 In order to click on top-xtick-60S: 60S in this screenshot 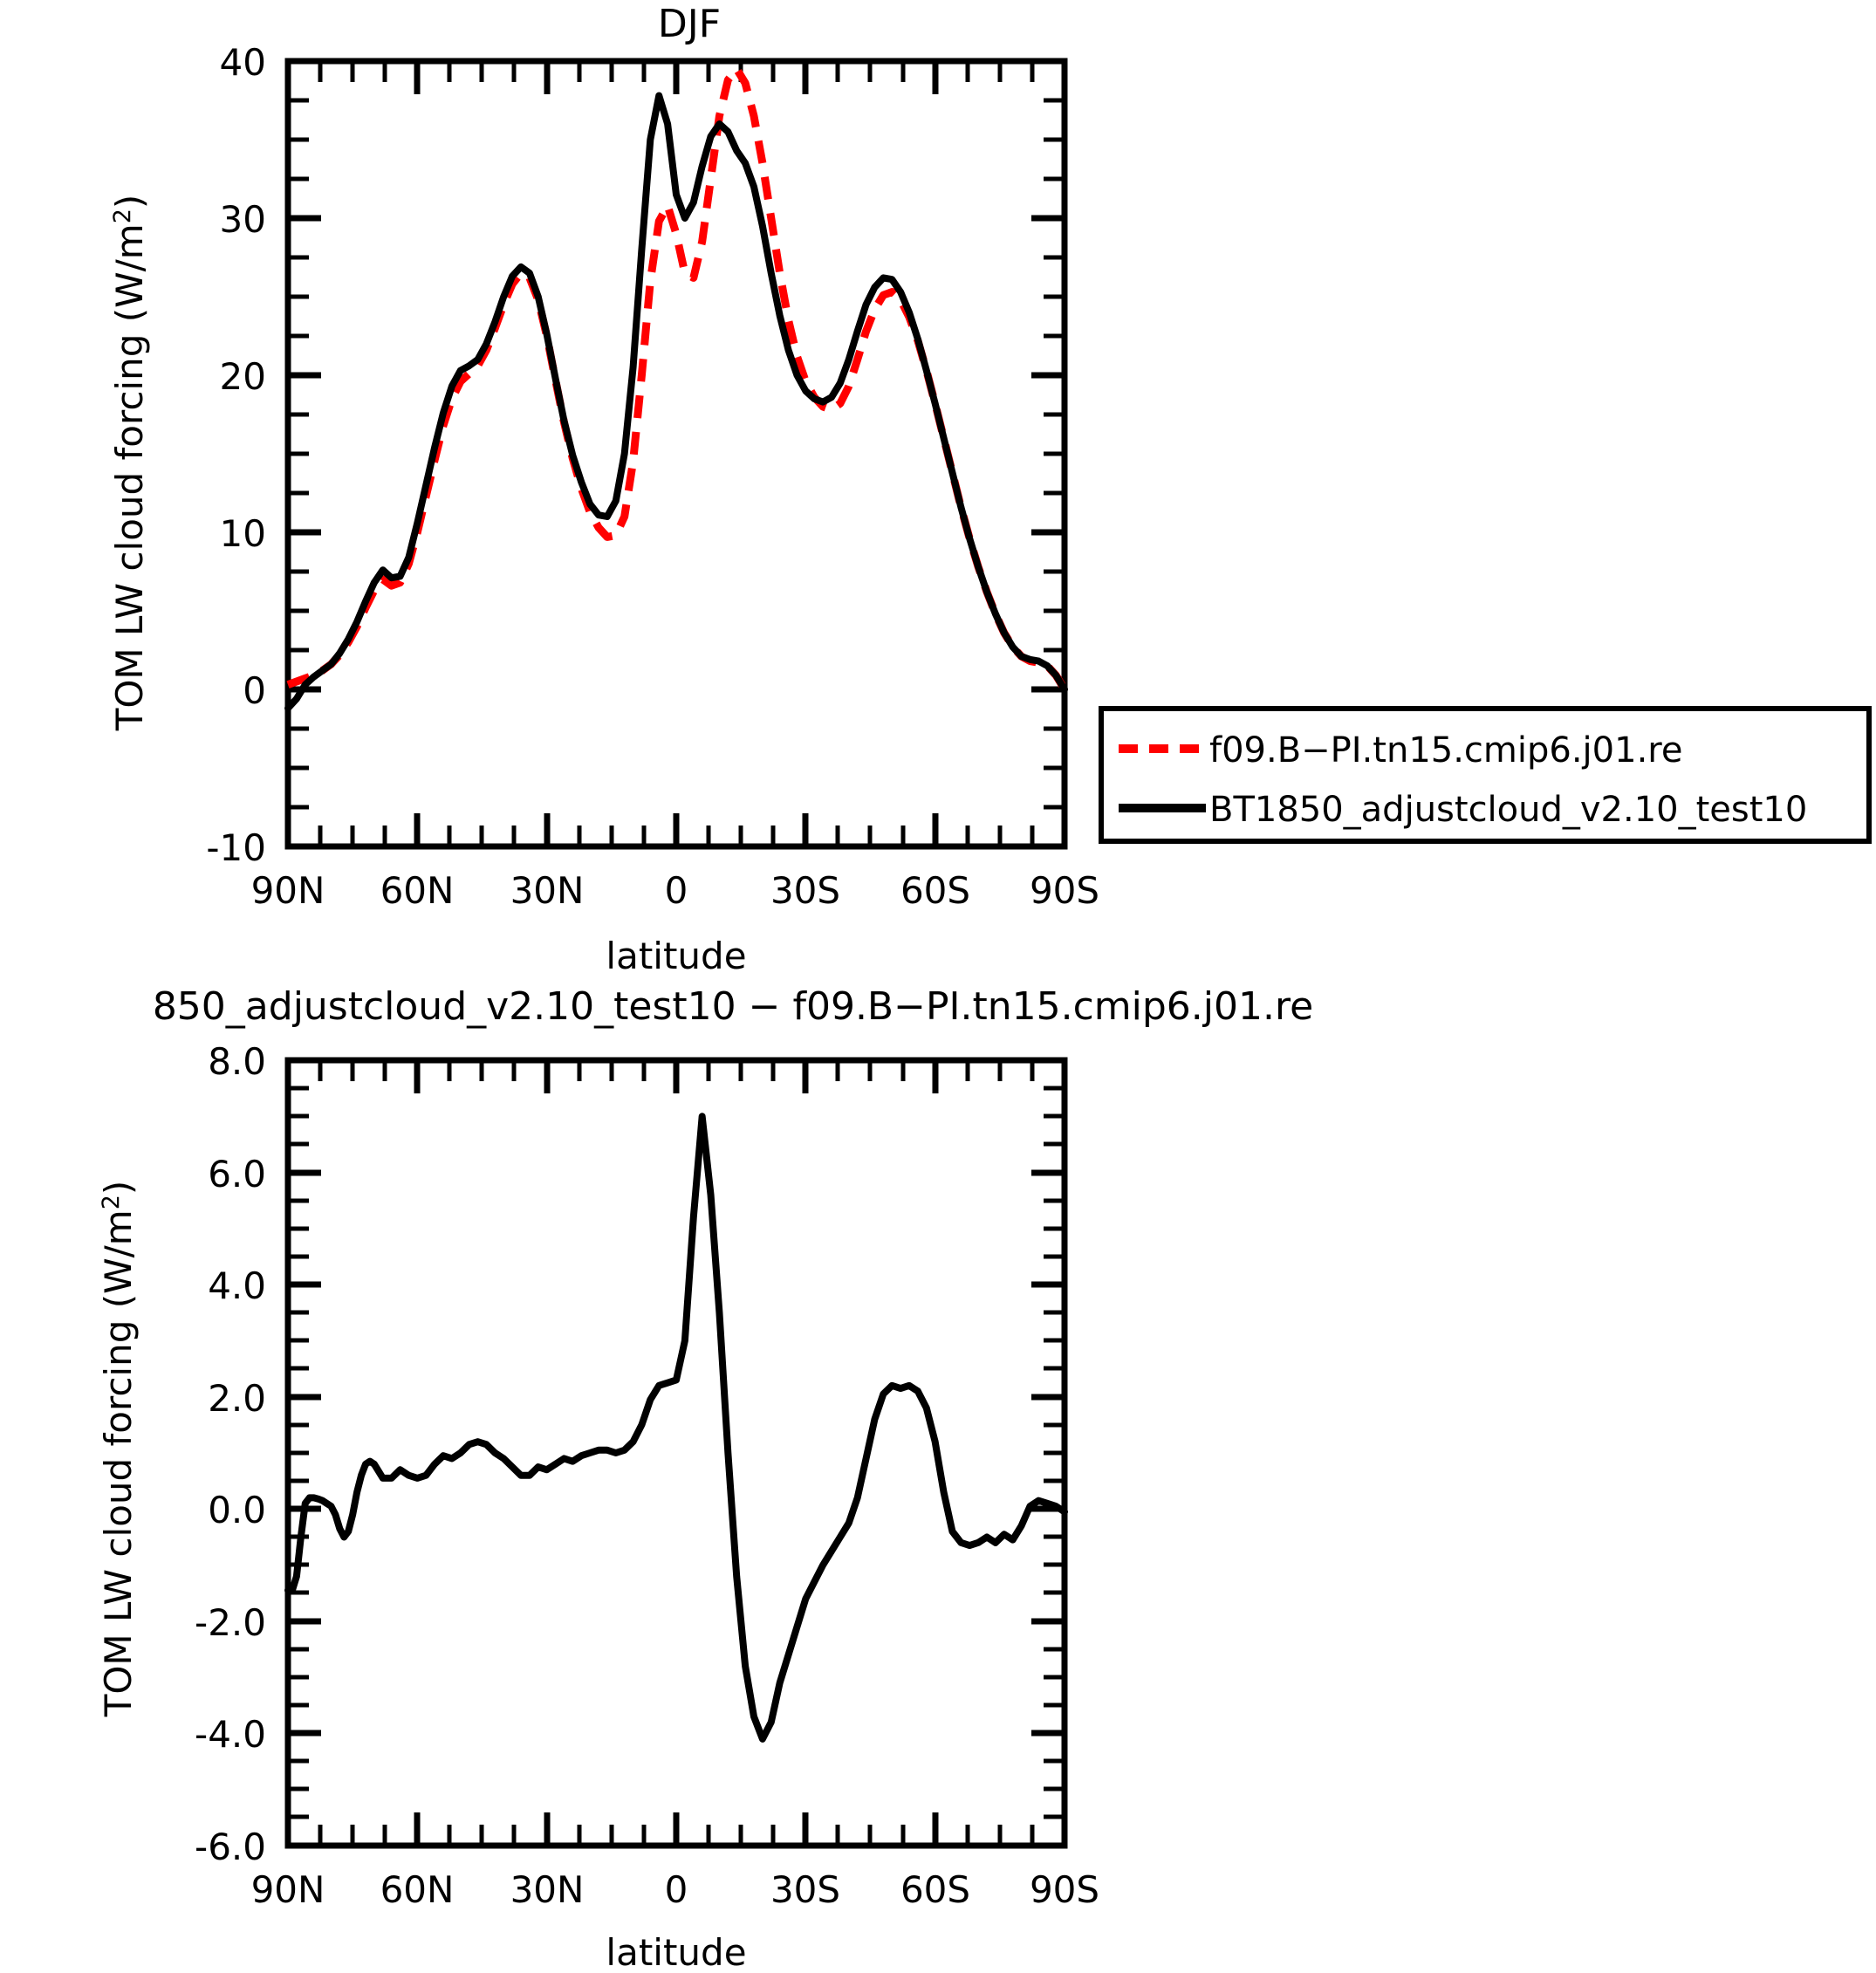, I will do `click(935, 890)`.